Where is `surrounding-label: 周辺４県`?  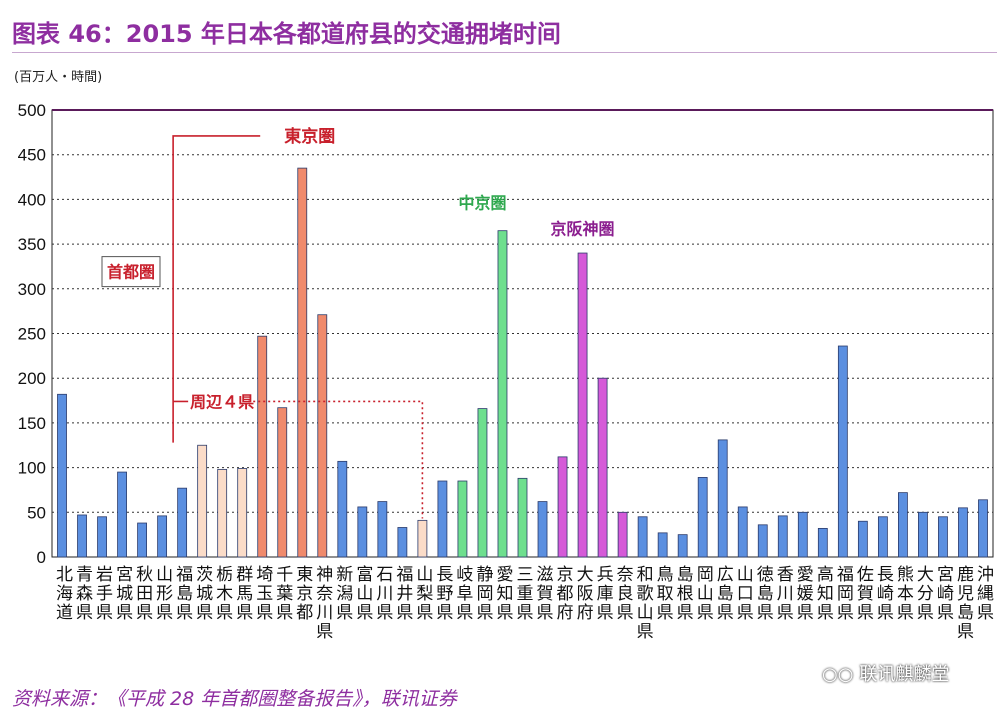
surrounding-label: 周辺４県 is located at coordinates (222, 401).